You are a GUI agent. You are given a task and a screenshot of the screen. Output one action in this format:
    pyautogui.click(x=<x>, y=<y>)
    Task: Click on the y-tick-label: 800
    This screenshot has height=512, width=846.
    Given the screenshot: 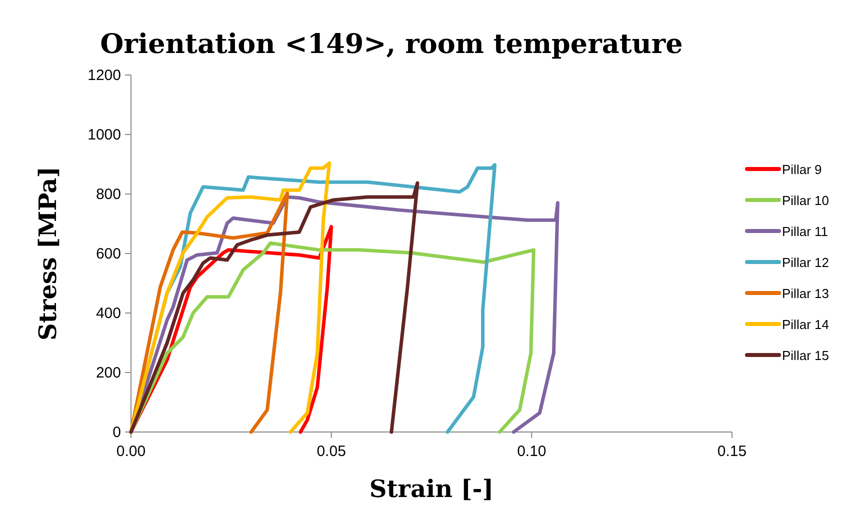 What is the action you would take?
    pyautogui.click(x=108, y=194)
    